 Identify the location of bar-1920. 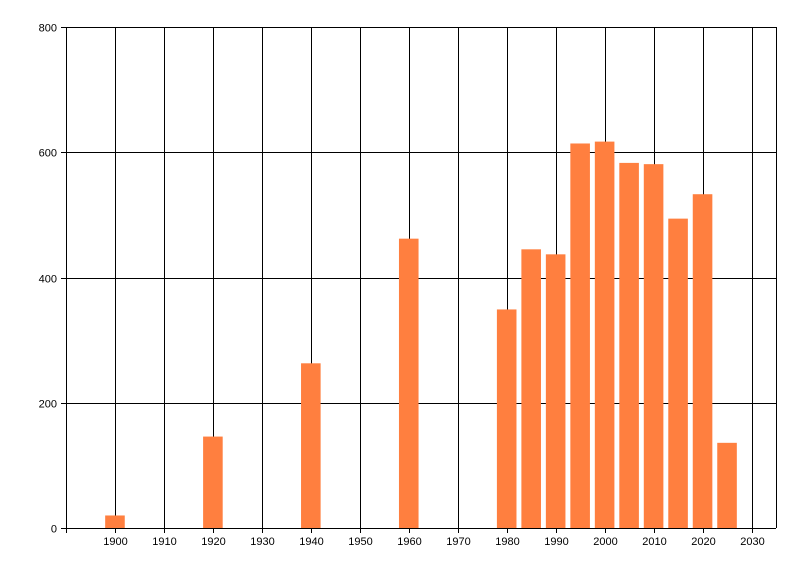
(213, 482).